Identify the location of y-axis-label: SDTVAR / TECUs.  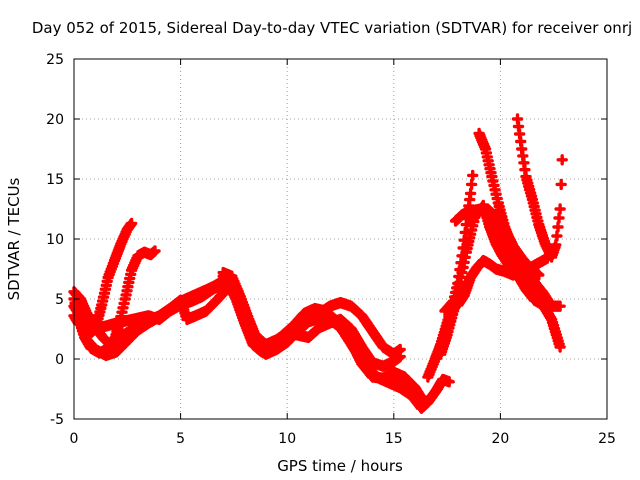
(14, 238).